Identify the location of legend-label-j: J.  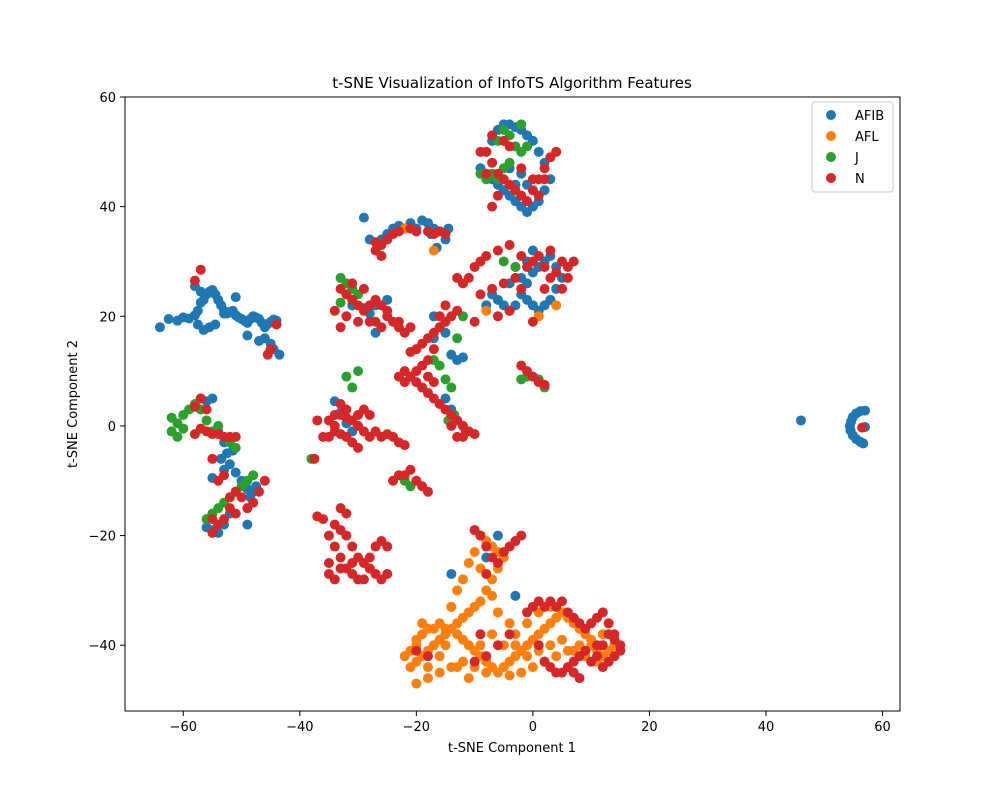
(856, 158).